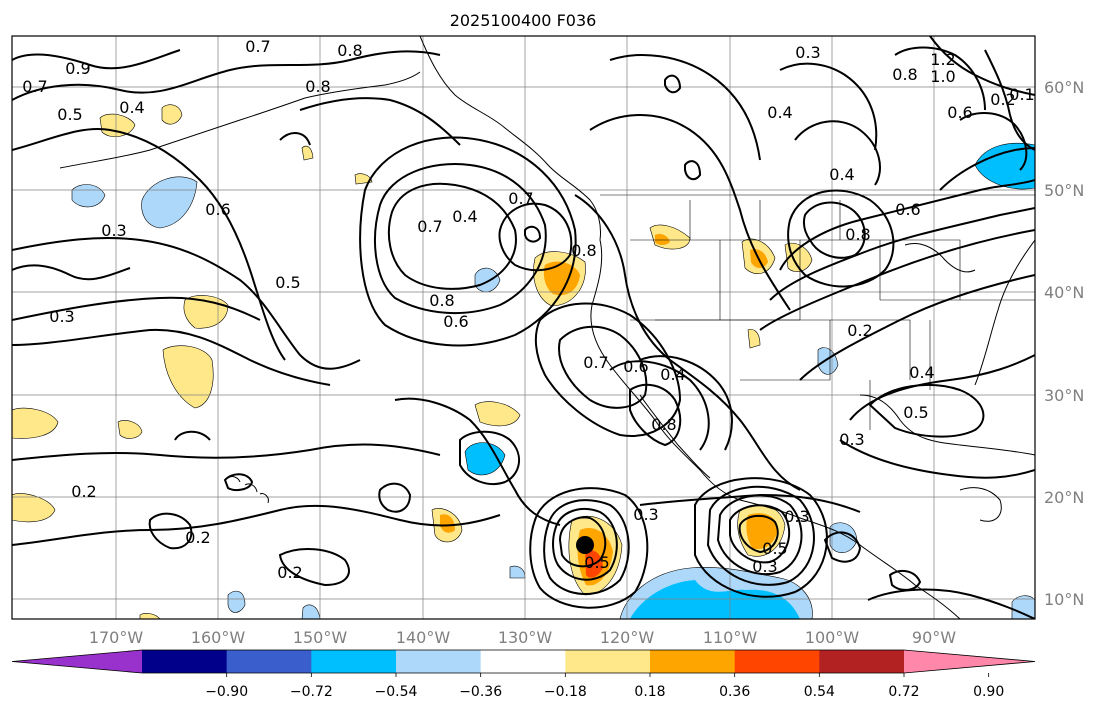 Image resolution: width=1105 pixels, height=712 pixels. What do you see at coordinates (627, 637) in the screenshot?
I see `lon-label: 120°W` at bounding box center [627, 637].